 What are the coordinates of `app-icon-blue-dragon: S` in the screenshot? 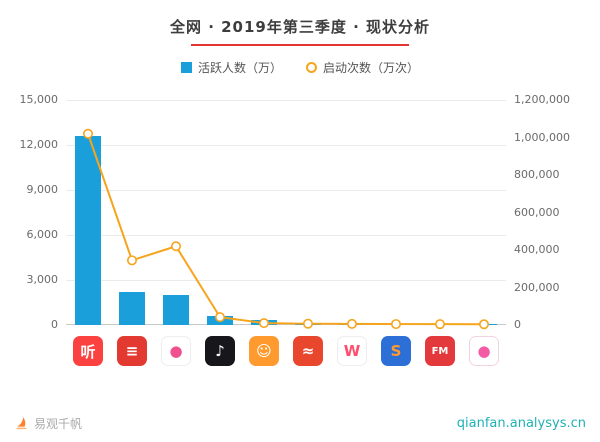 It's located at (396, 351).